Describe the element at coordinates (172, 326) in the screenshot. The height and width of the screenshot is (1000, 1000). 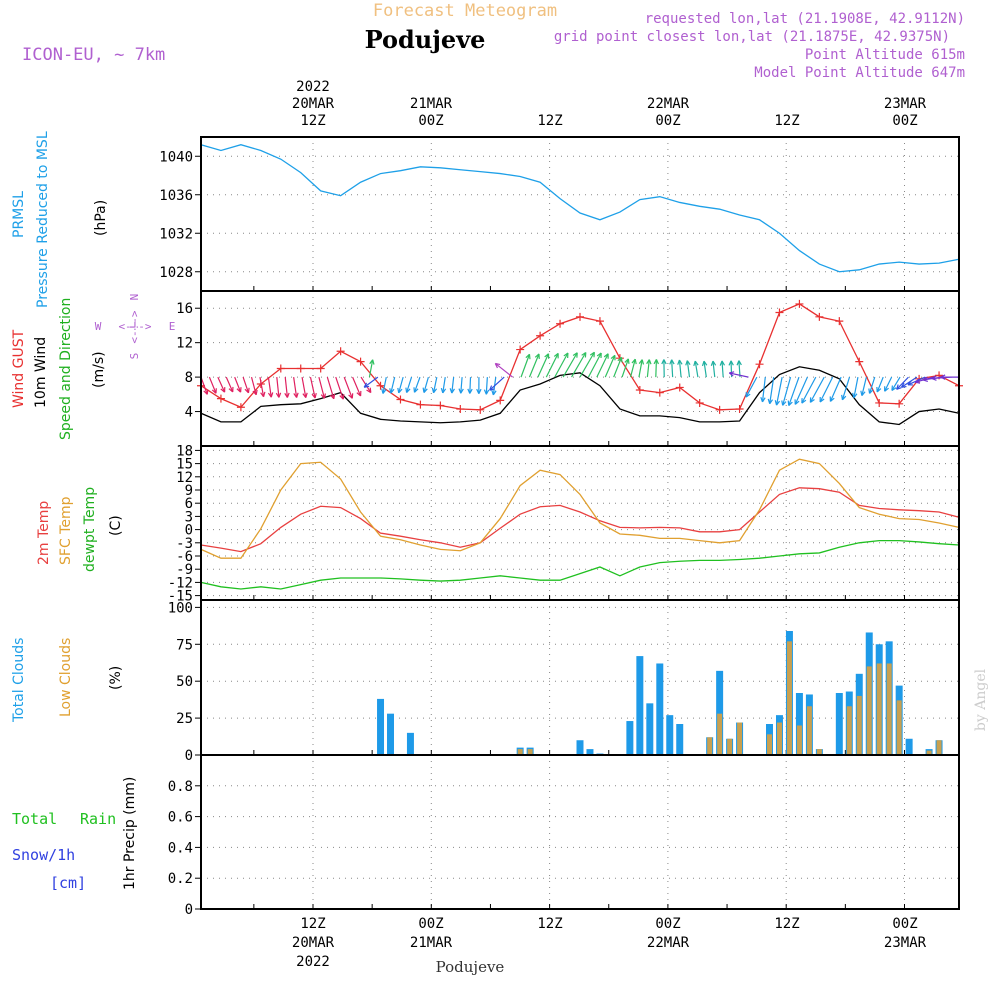
I see `compass-e: E` at that location.